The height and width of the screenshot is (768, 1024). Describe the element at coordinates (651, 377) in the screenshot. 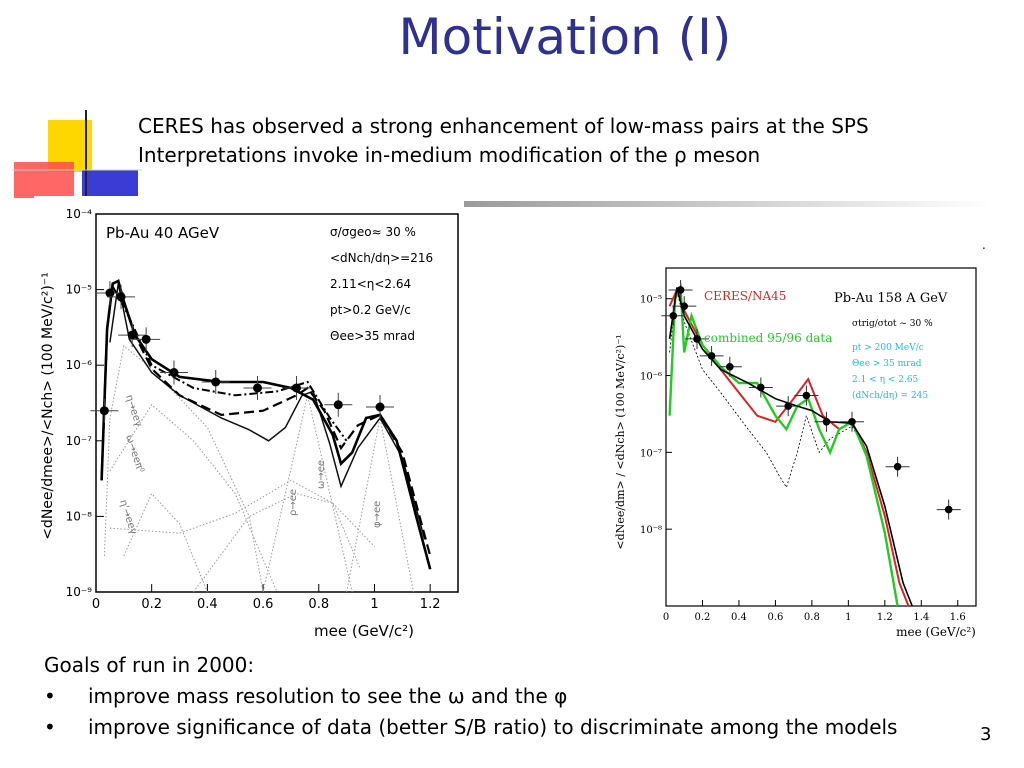

I see `right-y-tick-label: 10⁻⁶` at that location.